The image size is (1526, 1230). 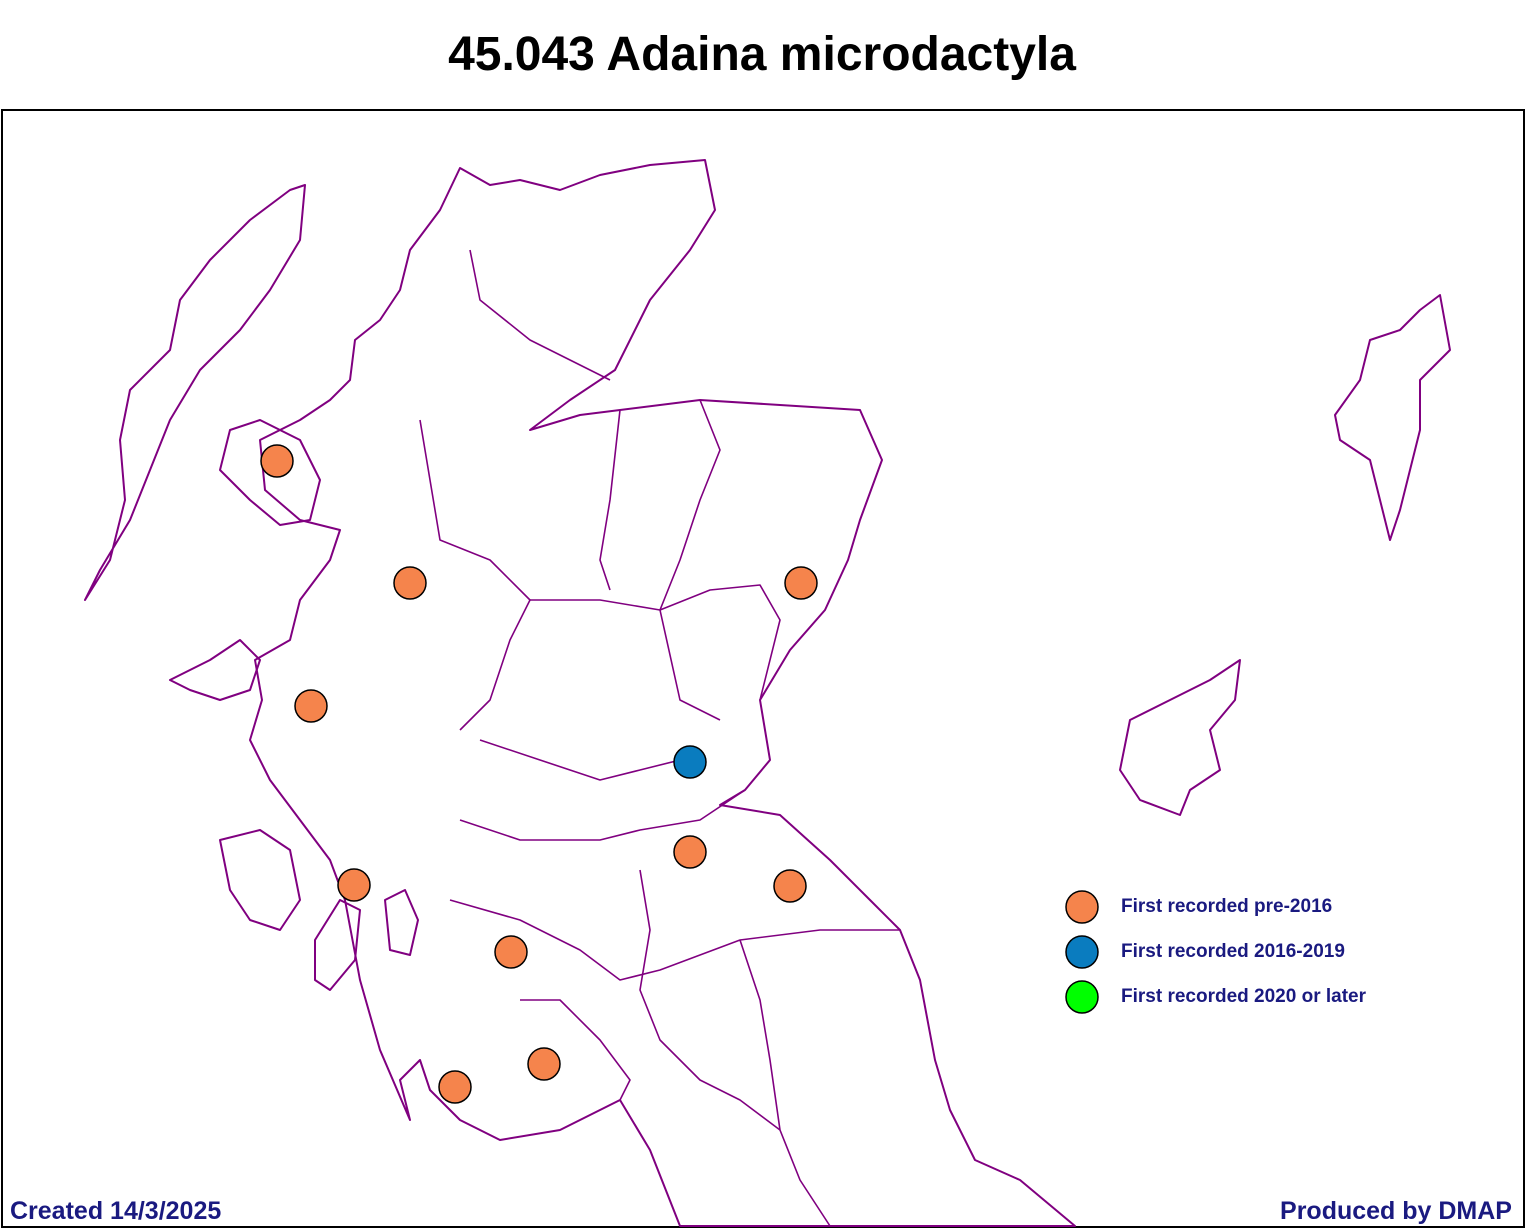 What do you see at coordinates (1233, 951) in the screenshot?
I see `legend-label: First recorded 2016-2019` at bounding box center [1233, 951].